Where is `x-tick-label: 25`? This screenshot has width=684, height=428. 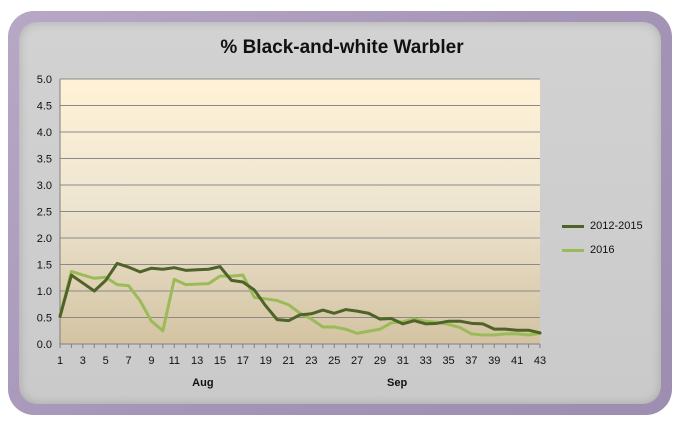 x-tick-label: 25 is located at coordinates (334, 361).